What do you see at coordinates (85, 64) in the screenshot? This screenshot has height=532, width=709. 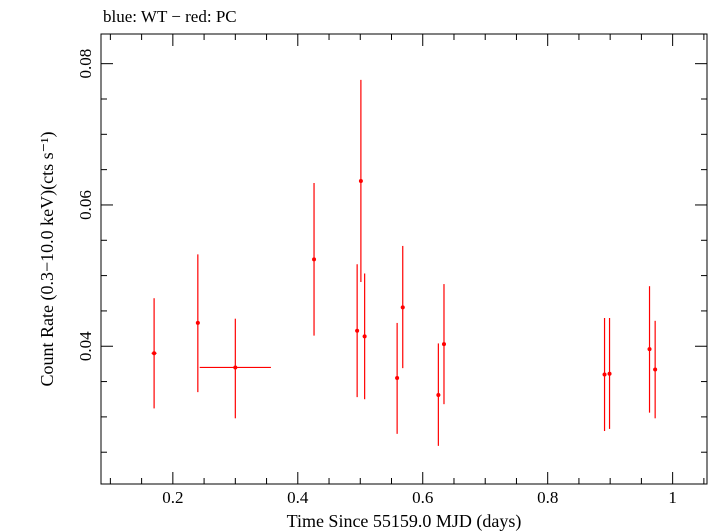 I see `y-tick-label: 0.08` at bounding box center [85, 64].